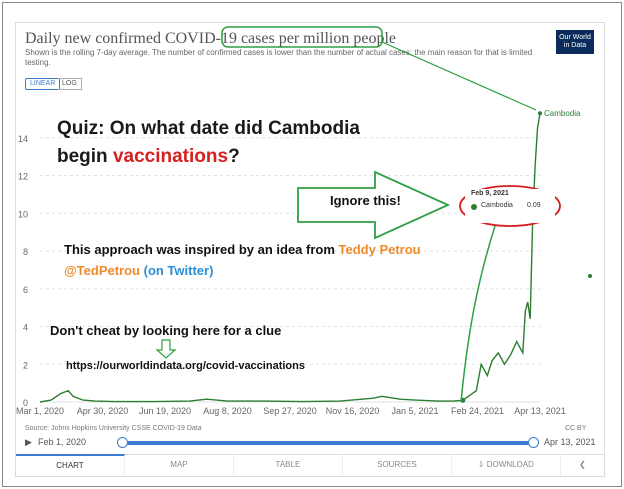 This screenshot has height=489, width=624. I want to click on tab-download: ⇩ DOWNLOAD, so click(506, 465).